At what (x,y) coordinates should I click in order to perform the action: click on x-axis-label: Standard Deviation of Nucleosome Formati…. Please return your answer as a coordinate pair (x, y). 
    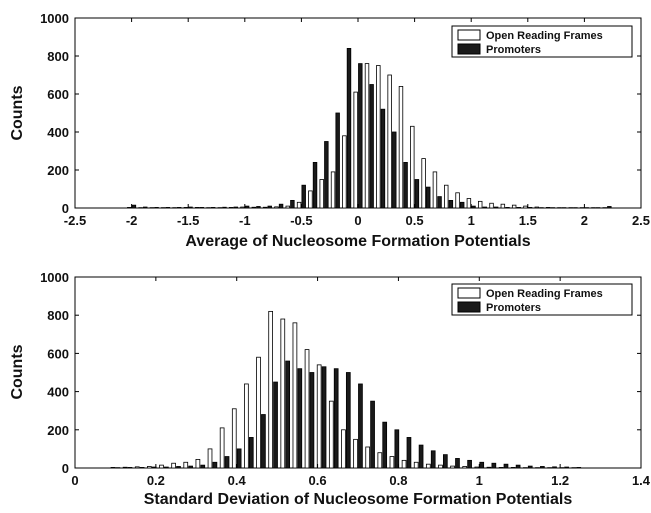
    Looking at the image, I should click on (358, 499).